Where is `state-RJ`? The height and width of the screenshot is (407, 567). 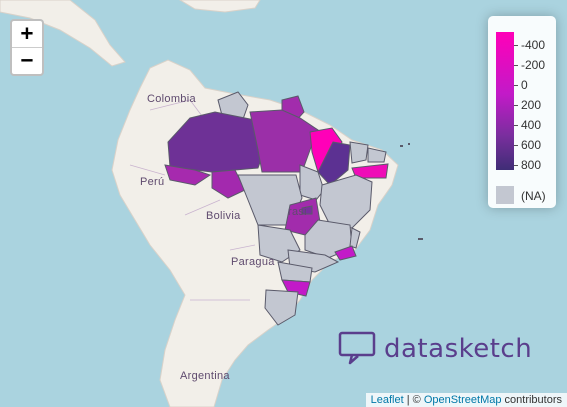 state-RJ is located at coordinates (345, 253).